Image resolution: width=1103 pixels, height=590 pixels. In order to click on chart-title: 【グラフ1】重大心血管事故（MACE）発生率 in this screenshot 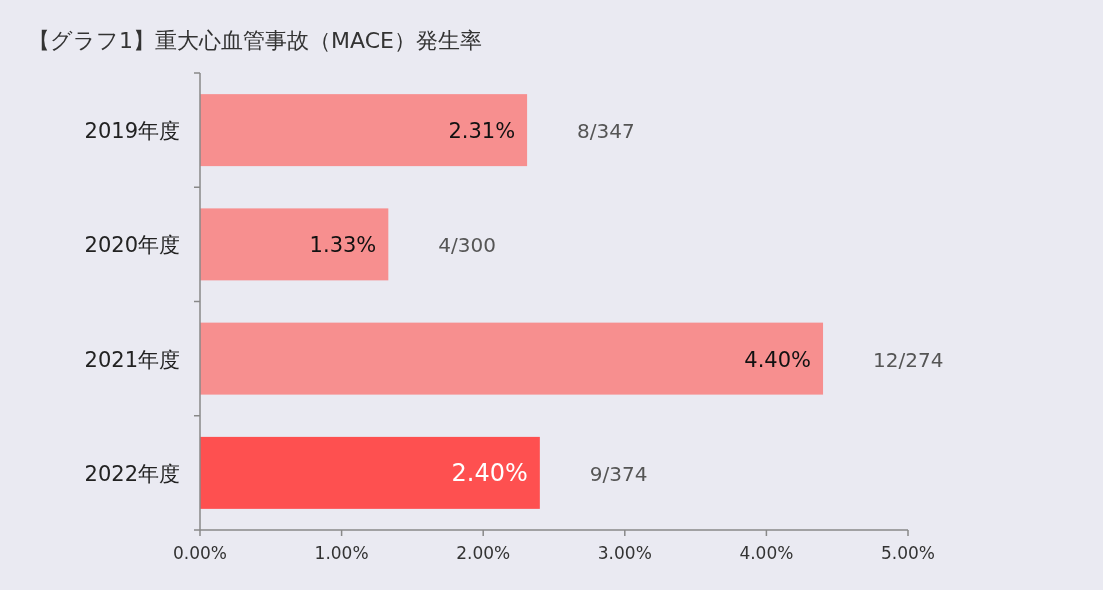, I will do `click(255, 40)`.